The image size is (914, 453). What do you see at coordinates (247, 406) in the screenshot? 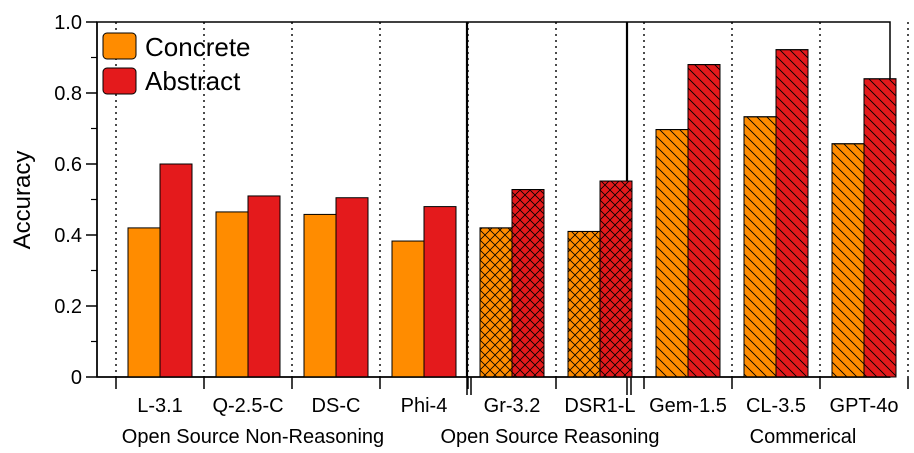
I see `x-tick-label: Q-2.5-C` at bounding box center [247, 406].